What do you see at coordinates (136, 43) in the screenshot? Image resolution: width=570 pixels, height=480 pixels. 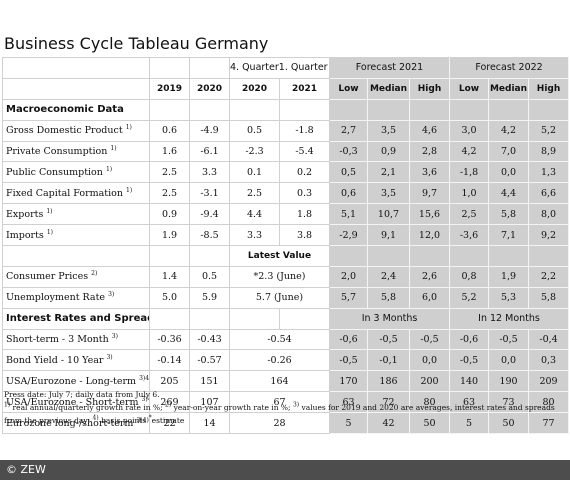 I see `page-title: Business Cycle Tableau Germany` at bounding box center [136, 43].